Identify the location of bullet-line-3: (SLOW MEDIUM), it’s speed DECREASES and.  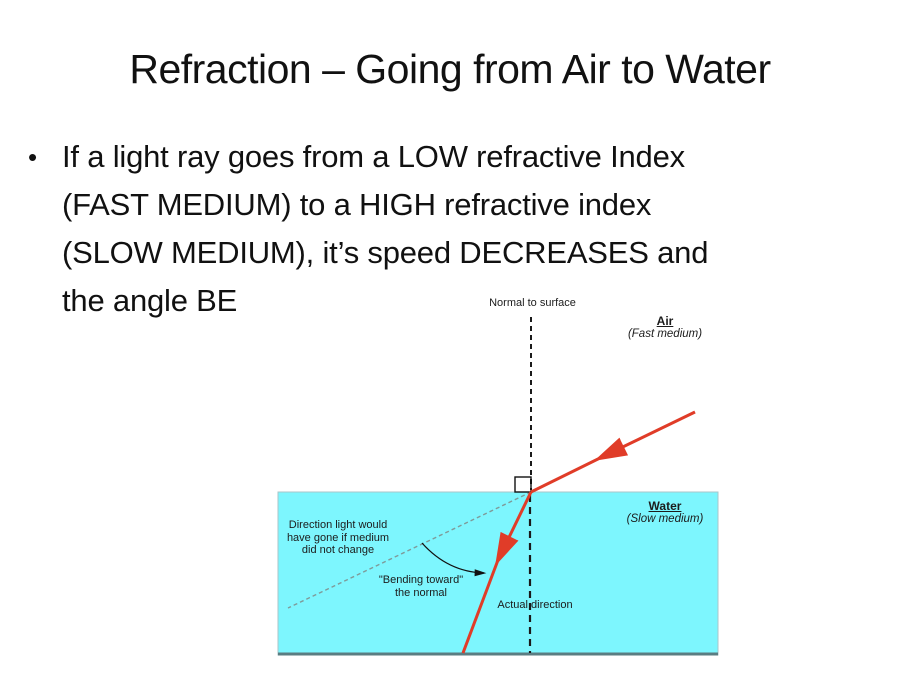
(385, 252).